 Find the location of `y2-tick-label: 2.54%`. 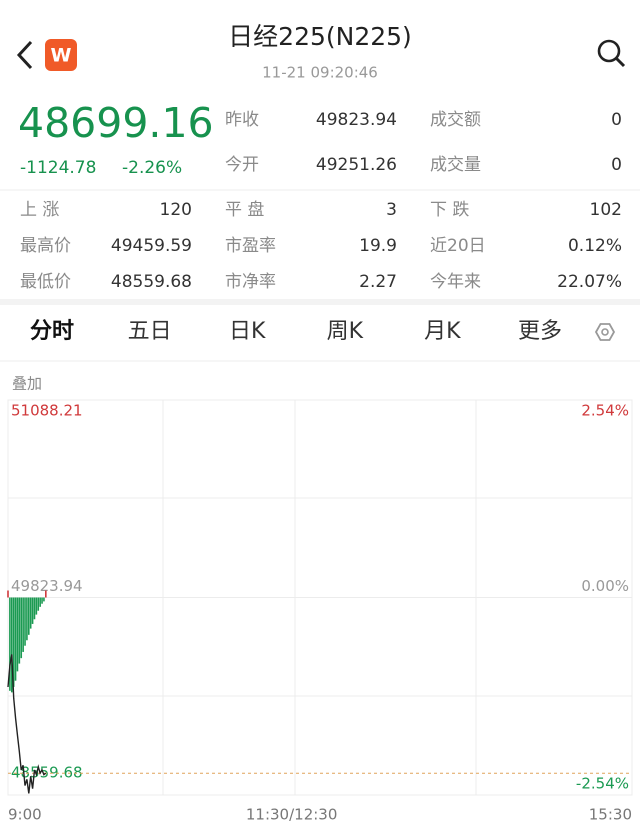

y2-tick-label: 2.54% is located at coordinates (605, 411).